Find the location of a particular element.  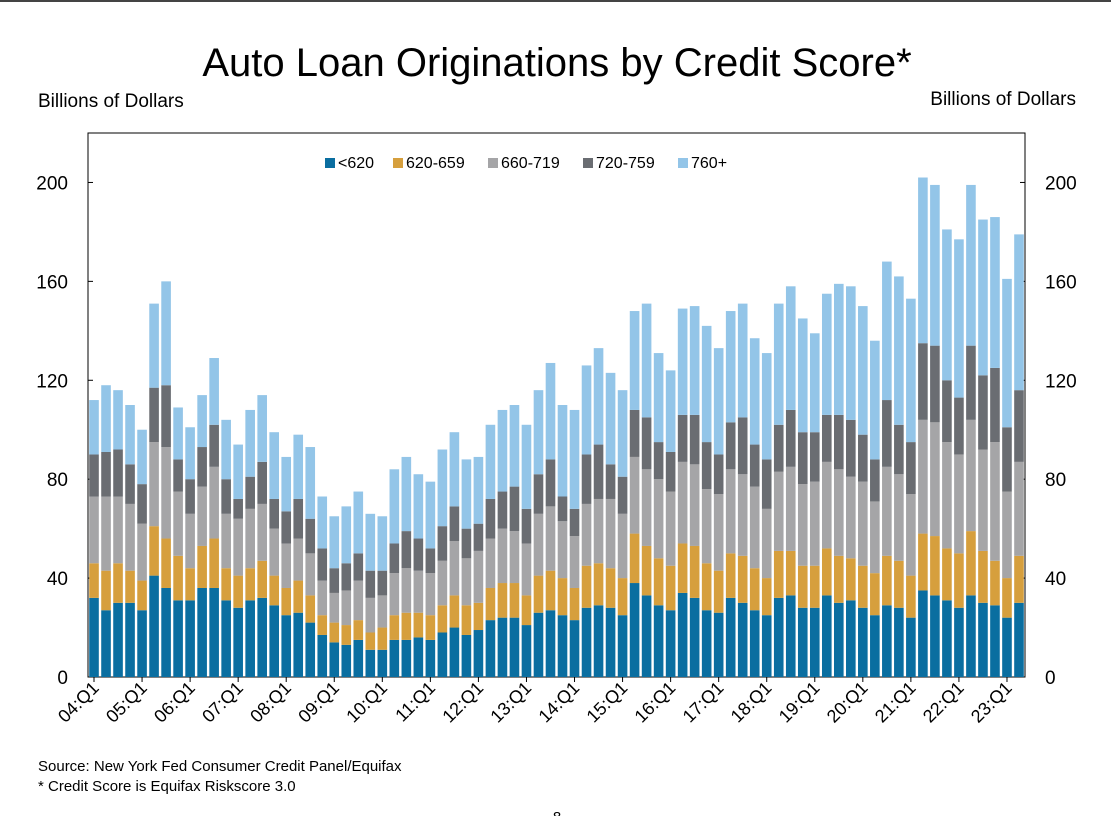

y-tick-label: 200 is located at coordinates (52, 183).